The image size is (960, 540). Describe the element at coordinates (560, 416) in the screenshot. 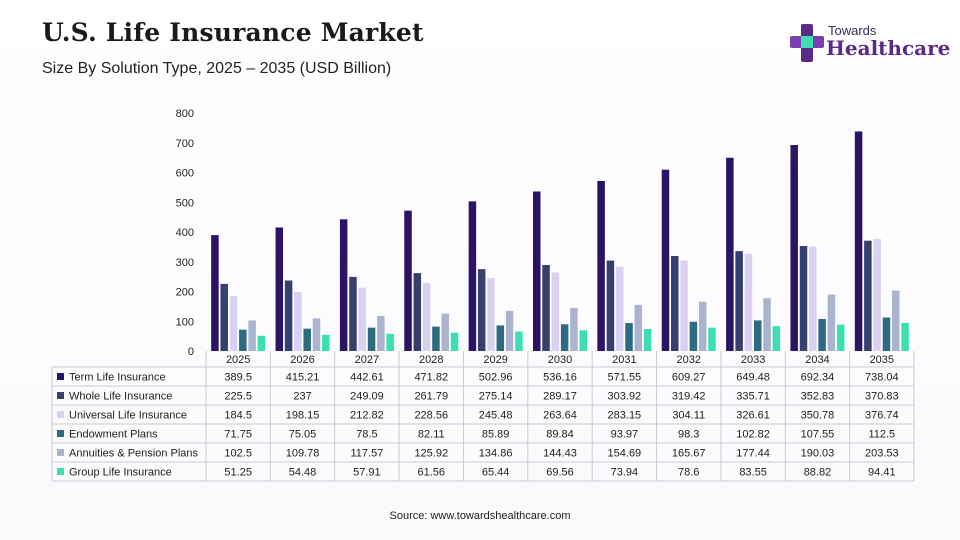

I see `data-label: 263.64` at that location.